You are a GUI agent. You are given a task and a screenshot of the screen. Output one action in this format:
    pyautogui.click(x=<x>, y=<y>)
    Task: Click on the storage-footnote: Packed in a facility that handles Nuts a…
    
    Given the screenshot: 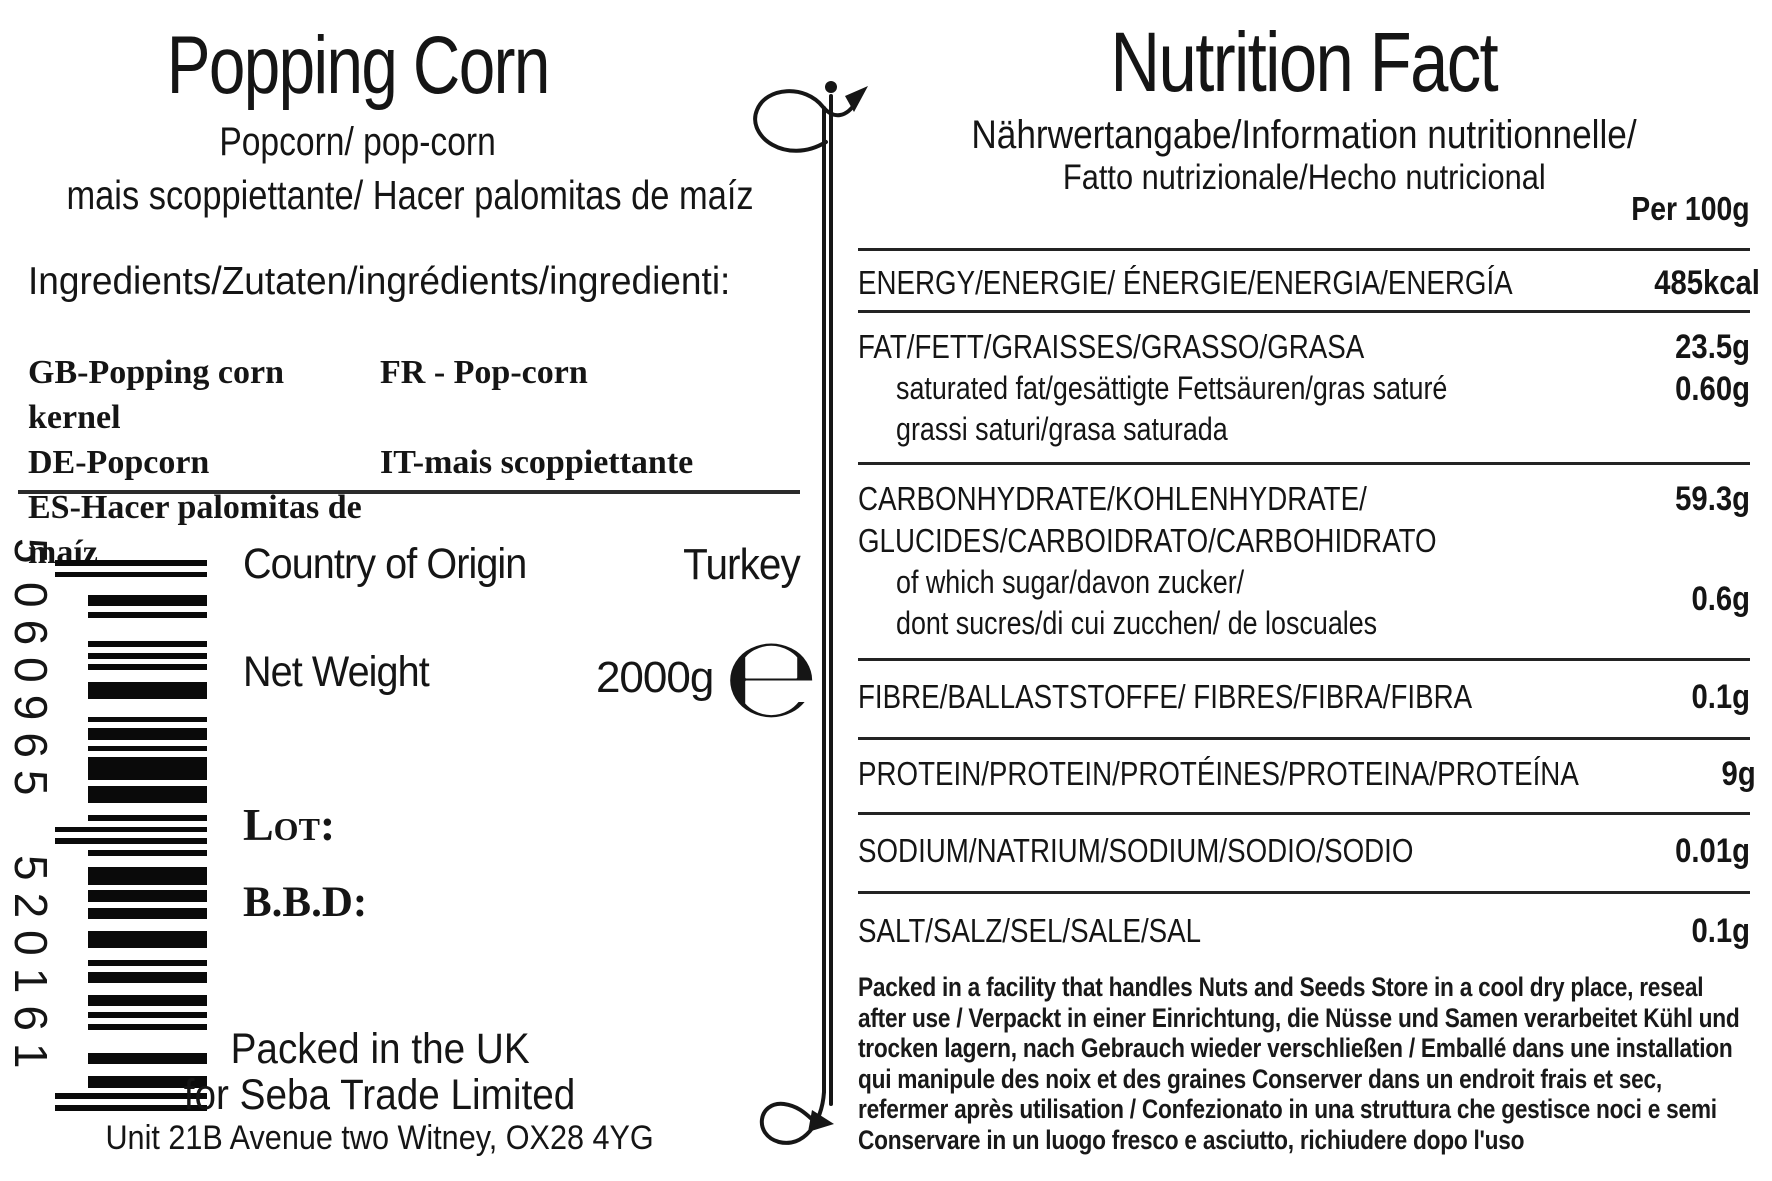 What is the action you would take?
    pyautogui.click(x=1299, y=1063)
    